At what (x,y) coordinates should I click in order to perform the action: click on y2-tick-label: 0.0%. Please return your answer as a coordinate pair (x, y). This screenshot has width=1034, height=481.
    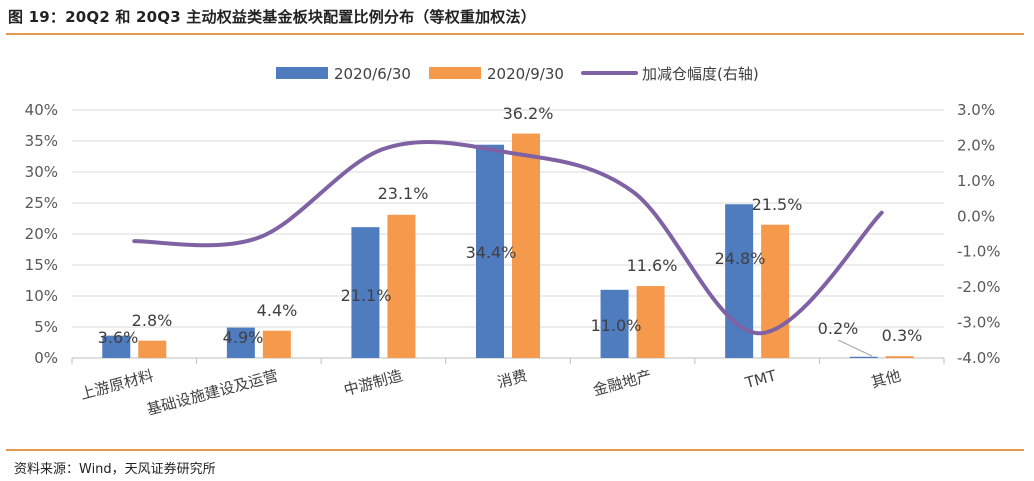
    Looking at the image, I should click on (976, 216).